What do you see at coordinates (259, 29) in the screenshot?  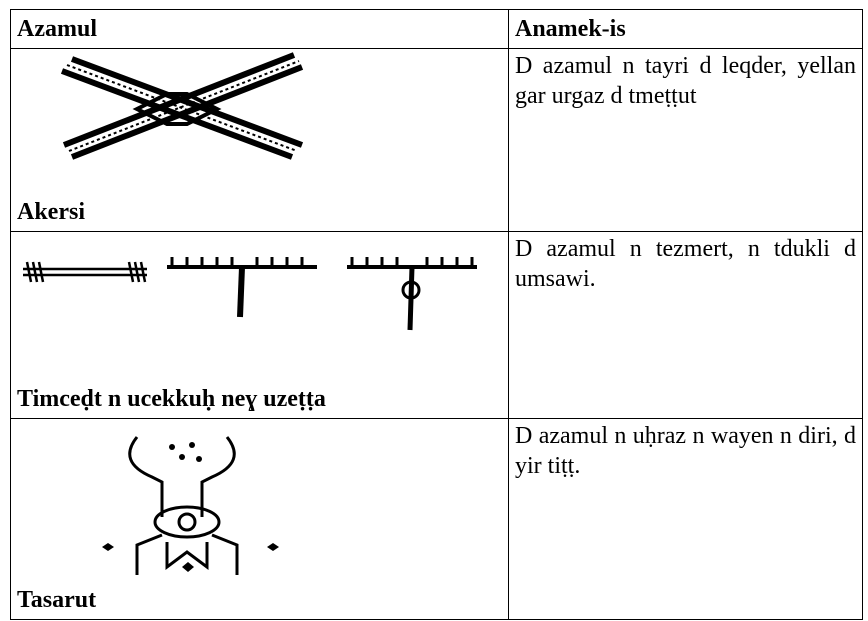 I see `header-cell: Azamul` at bounding box center [259, 29].